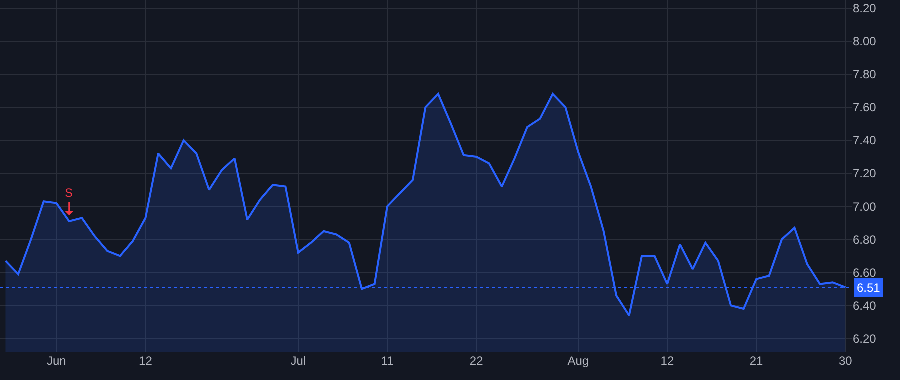 This screenshot has height=380, width=900. I want to click on y-tick-label: 7.40, so click(865, 141).